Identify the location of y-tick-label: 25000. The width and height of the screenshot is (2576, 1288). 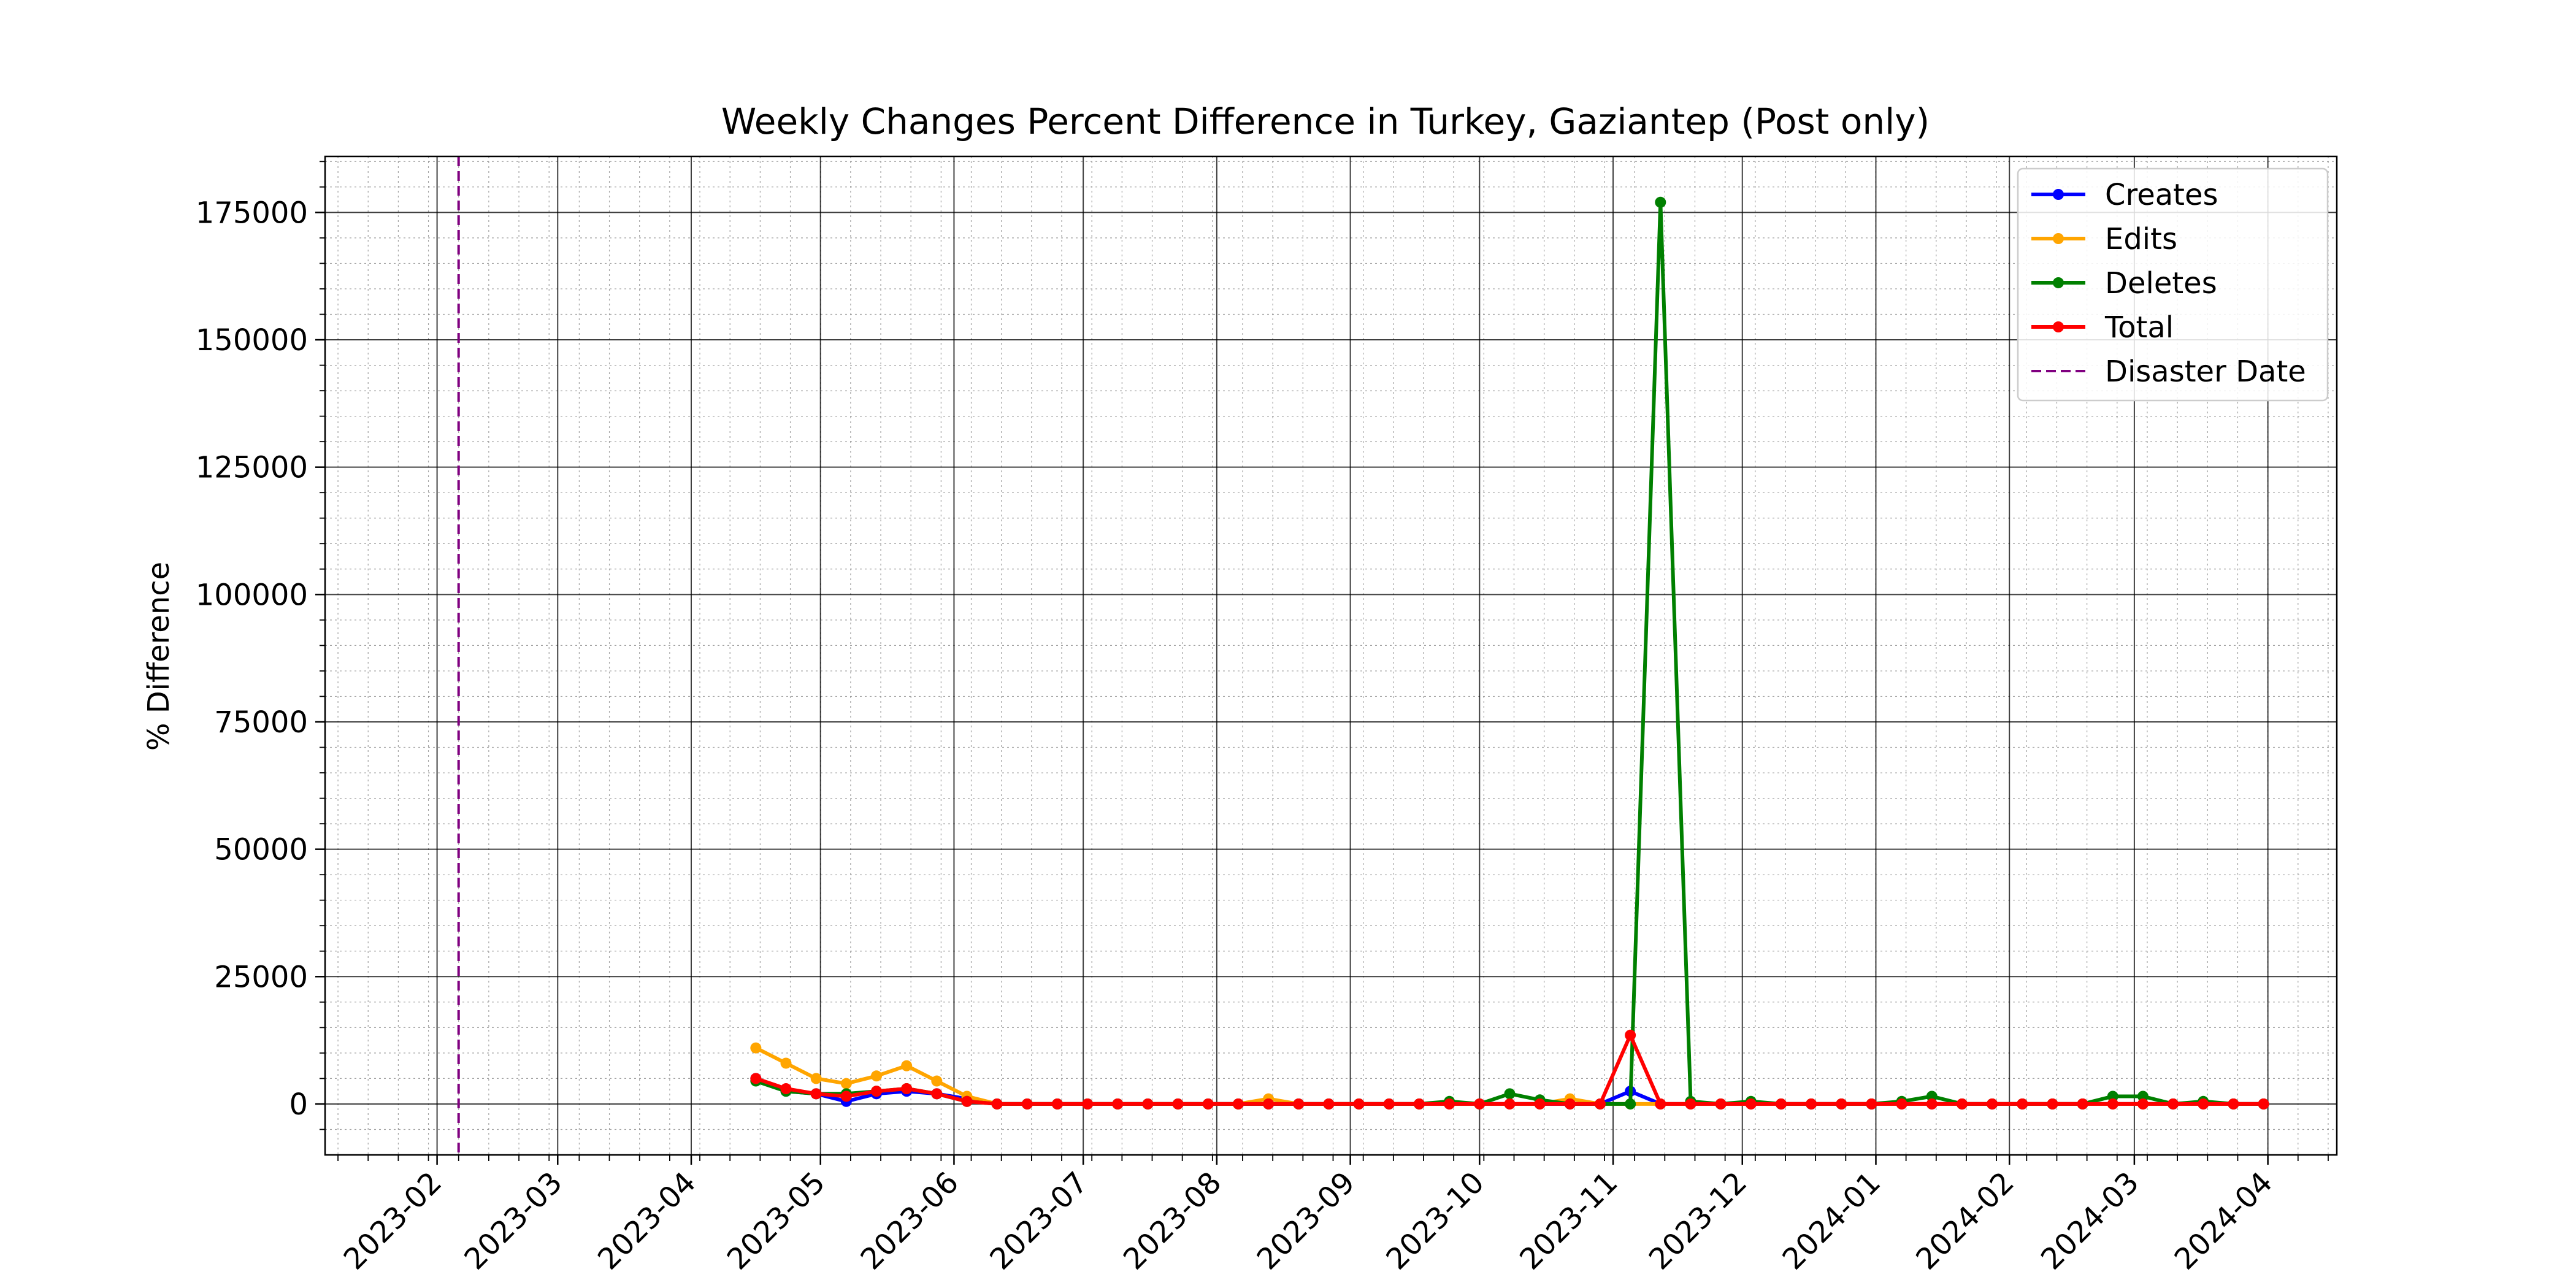
(261, 977).